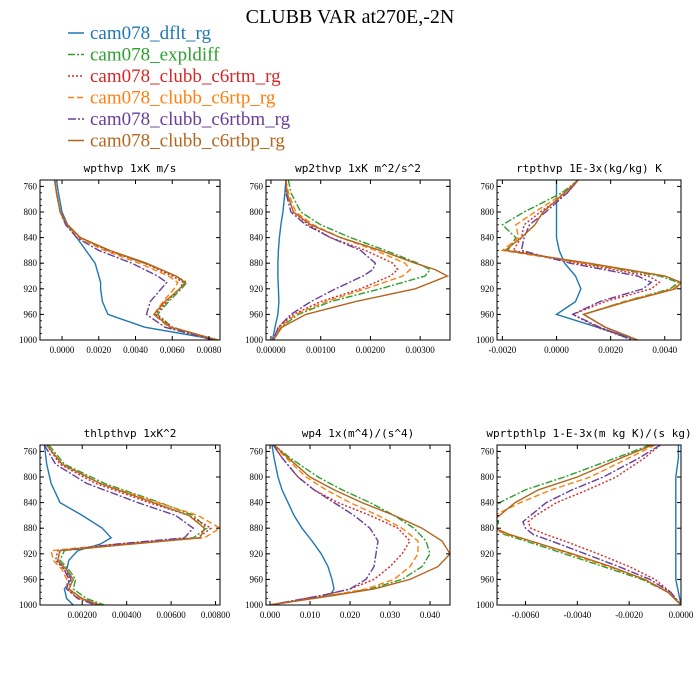  What do you see at coordinates (151, 33) in the screenshot?
I see `legend-label: cam078_dflt_rg` at bounding box center [151, 33].